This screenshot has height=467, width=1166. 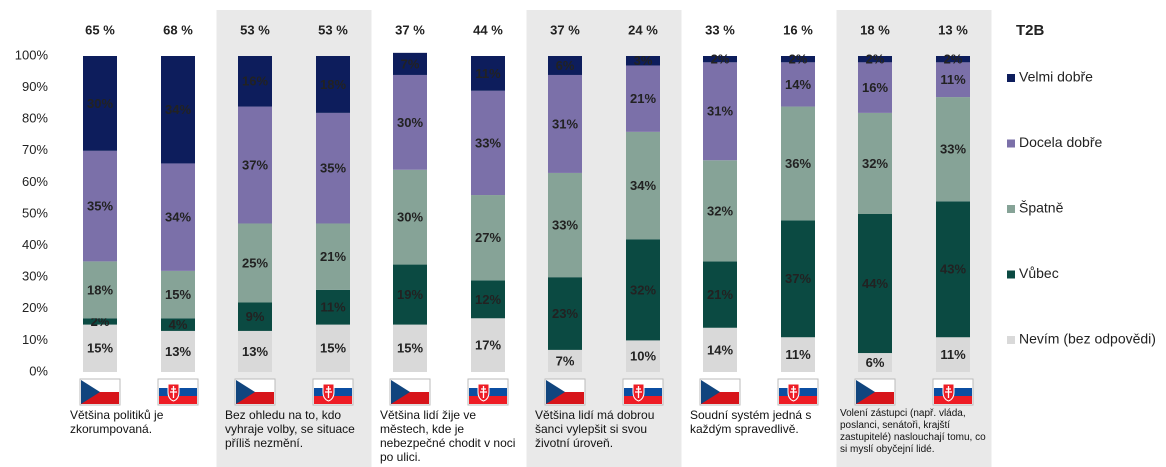 I want to click on data-label: 25%, so click(x=255, y=262).